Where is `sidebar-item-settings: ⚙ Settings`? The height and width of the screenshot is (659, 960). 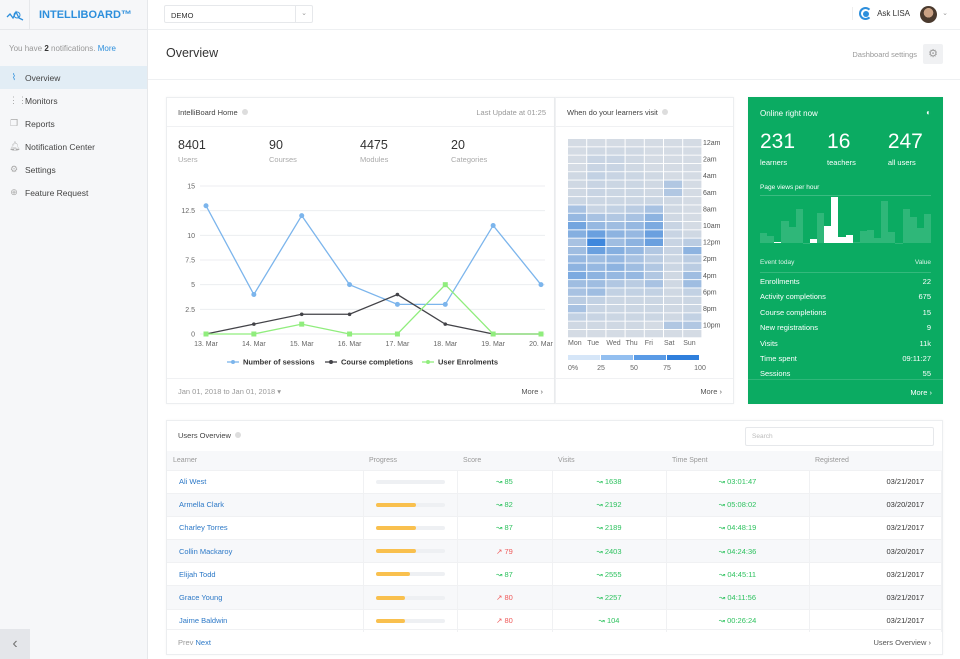
sidebar-item-settings: ⚙ Settings is located at coordinates (73, 169).